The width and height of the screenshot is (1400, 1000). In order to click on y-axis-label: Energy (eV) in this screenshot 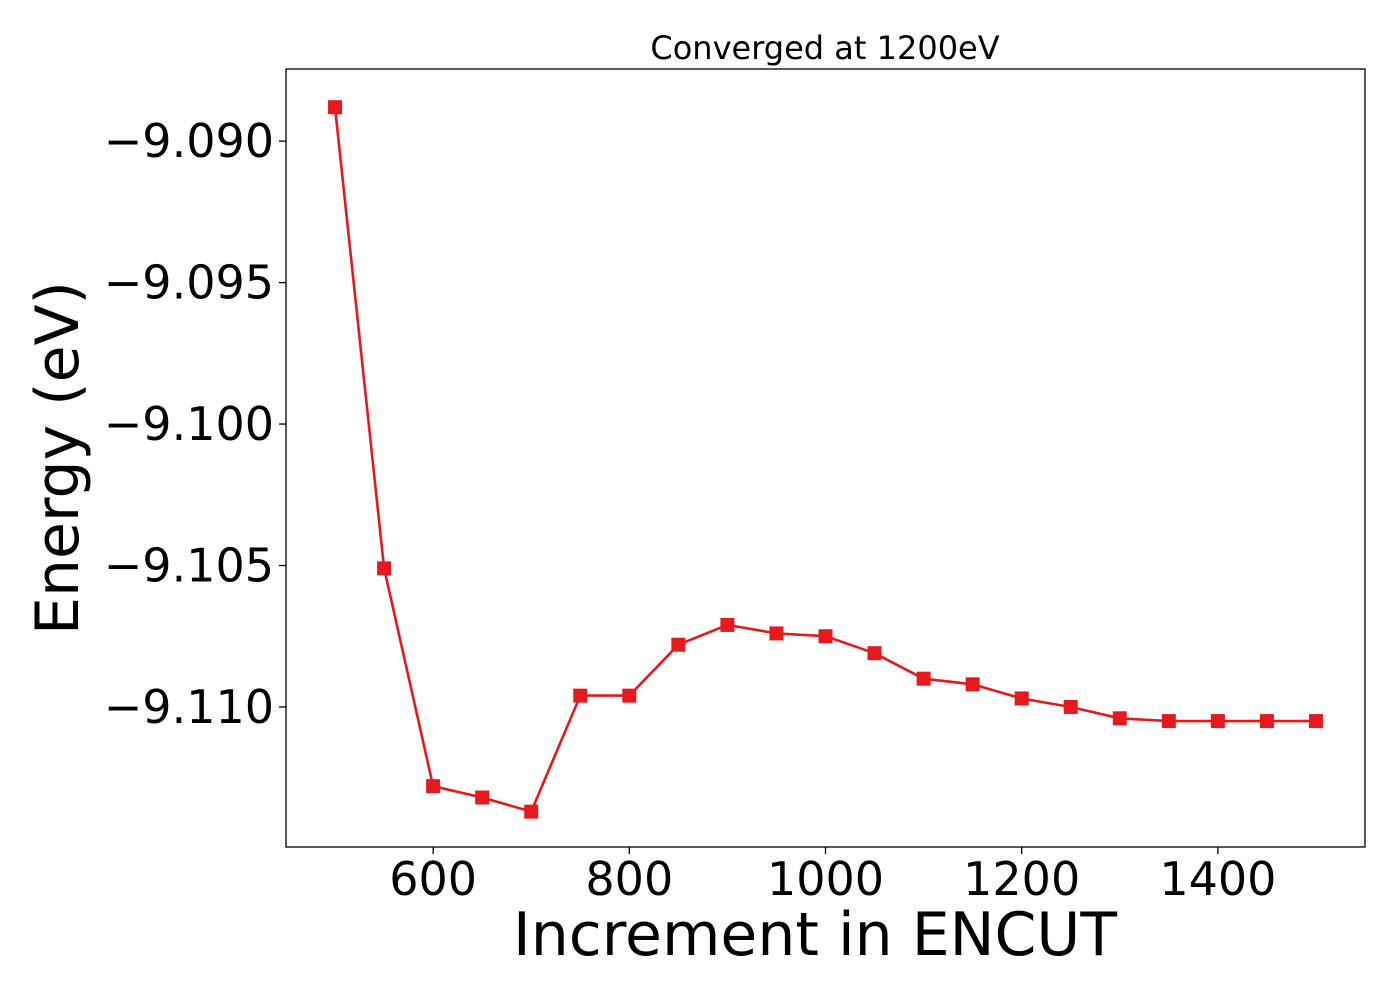, I will do `click(58, 458)`.